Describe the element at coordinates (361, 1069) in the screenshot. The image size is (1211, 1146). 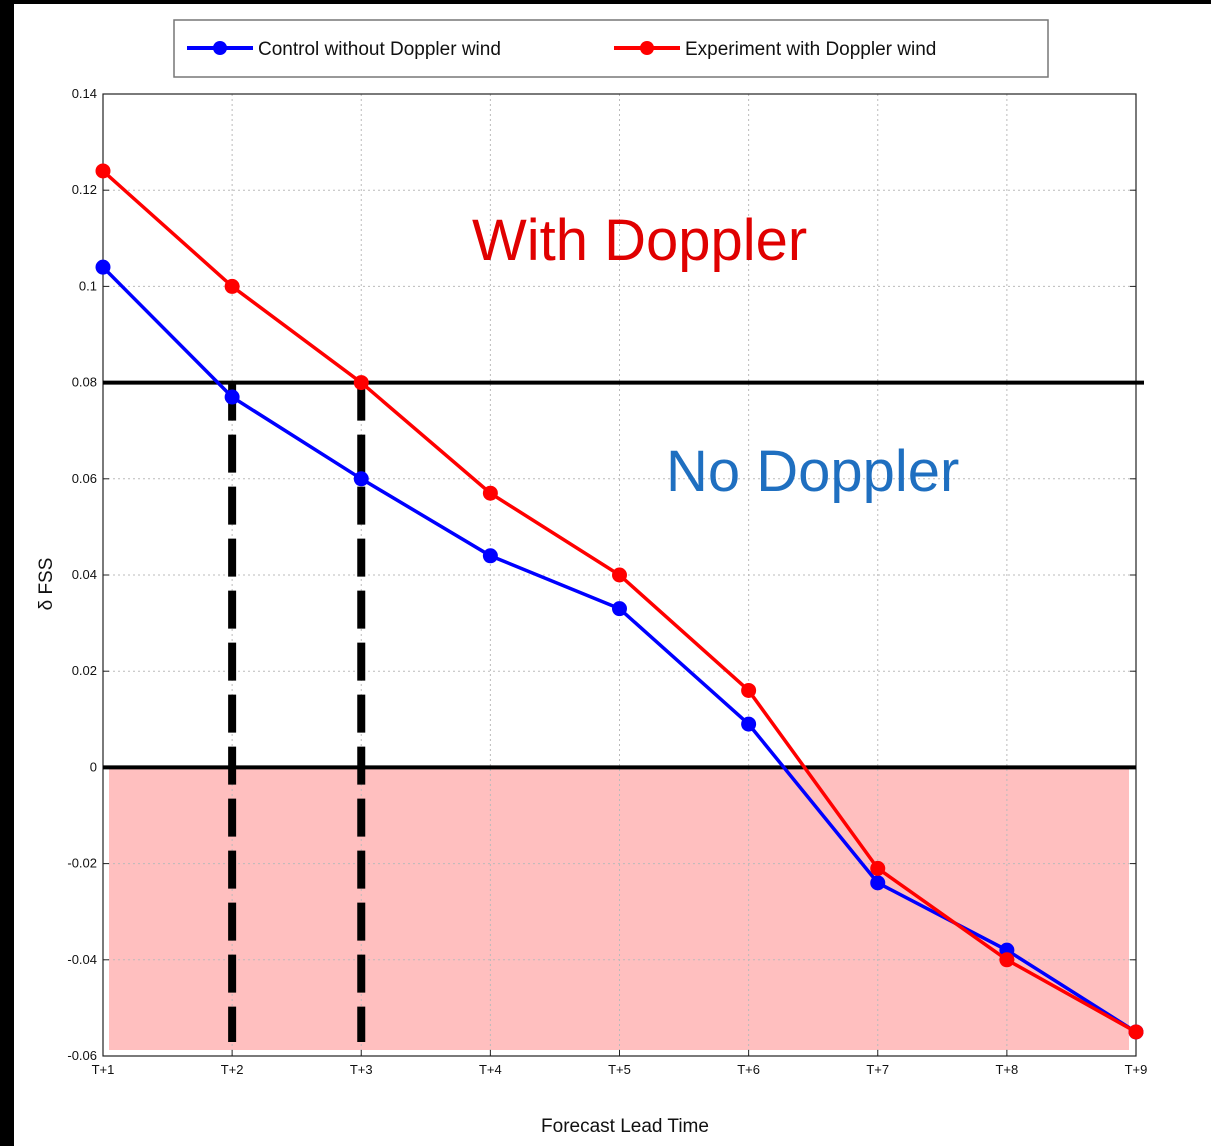
I see `x-tick-label: T+3` at that location.